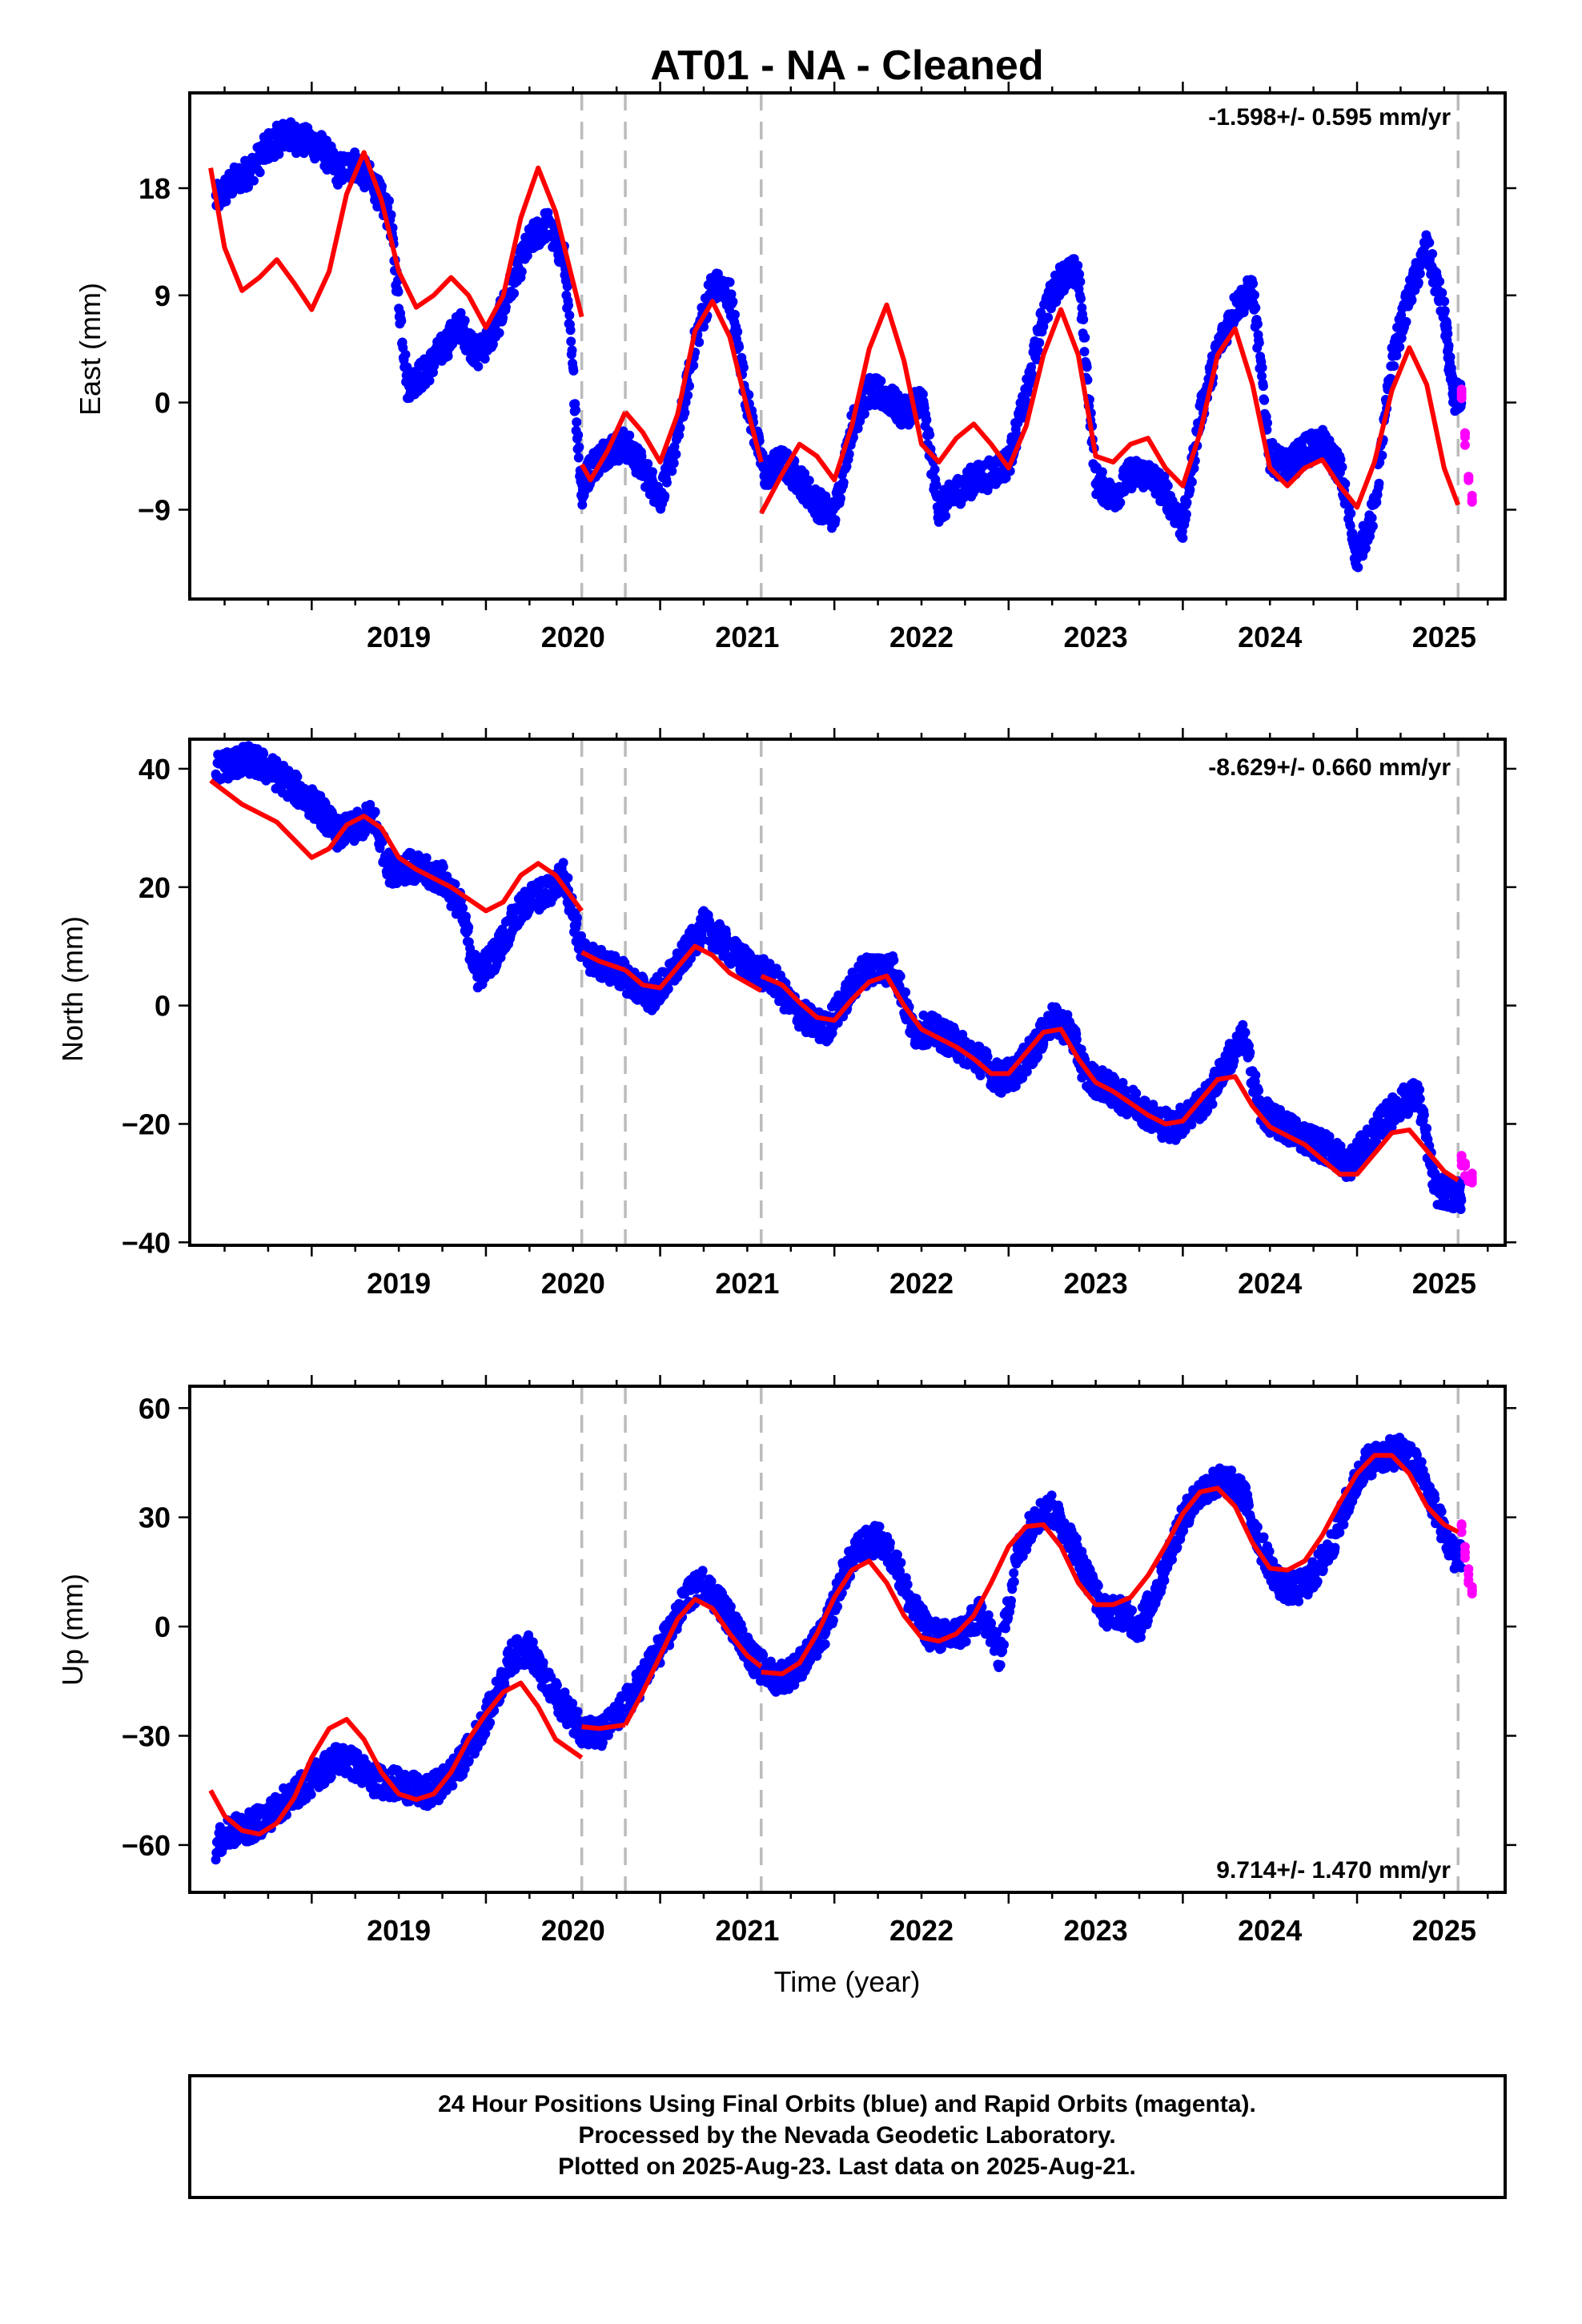  I want to click on east-y-tick-label: 9, so click(163, 295).